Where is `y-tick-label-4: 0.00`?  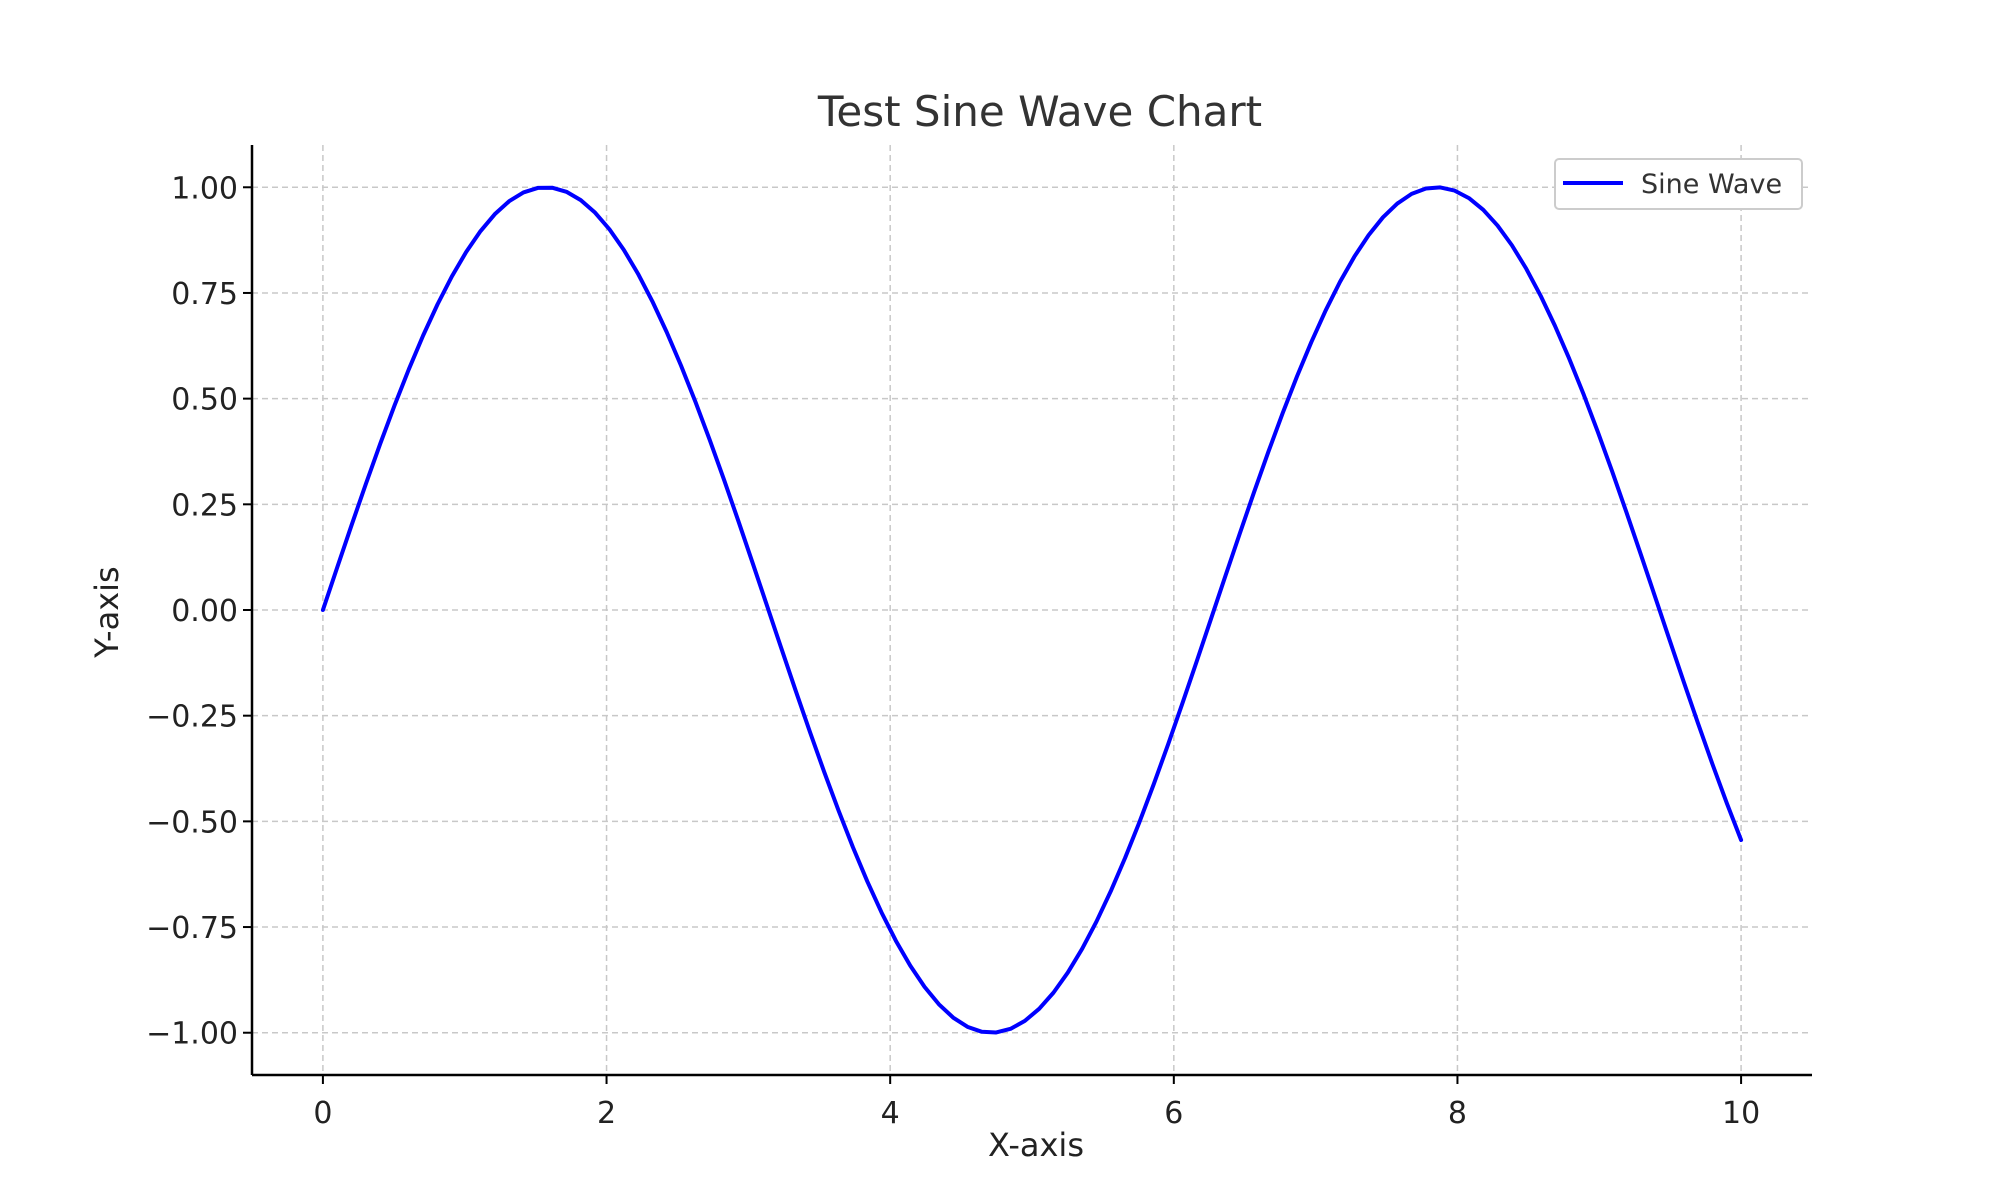
y-tick-label-4: 0.00 is located at coordinates (204, 611).